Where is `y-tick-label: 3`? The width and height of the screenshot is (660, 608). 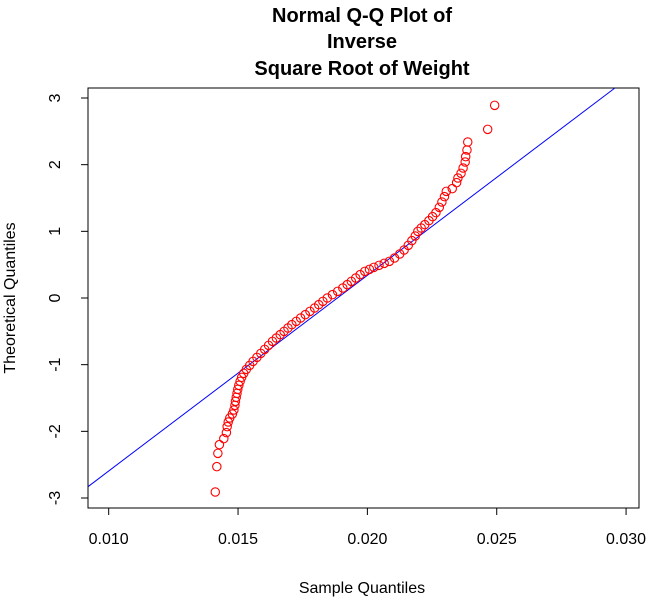
y-tick-label: 3 is located at coordinates (55, 97).